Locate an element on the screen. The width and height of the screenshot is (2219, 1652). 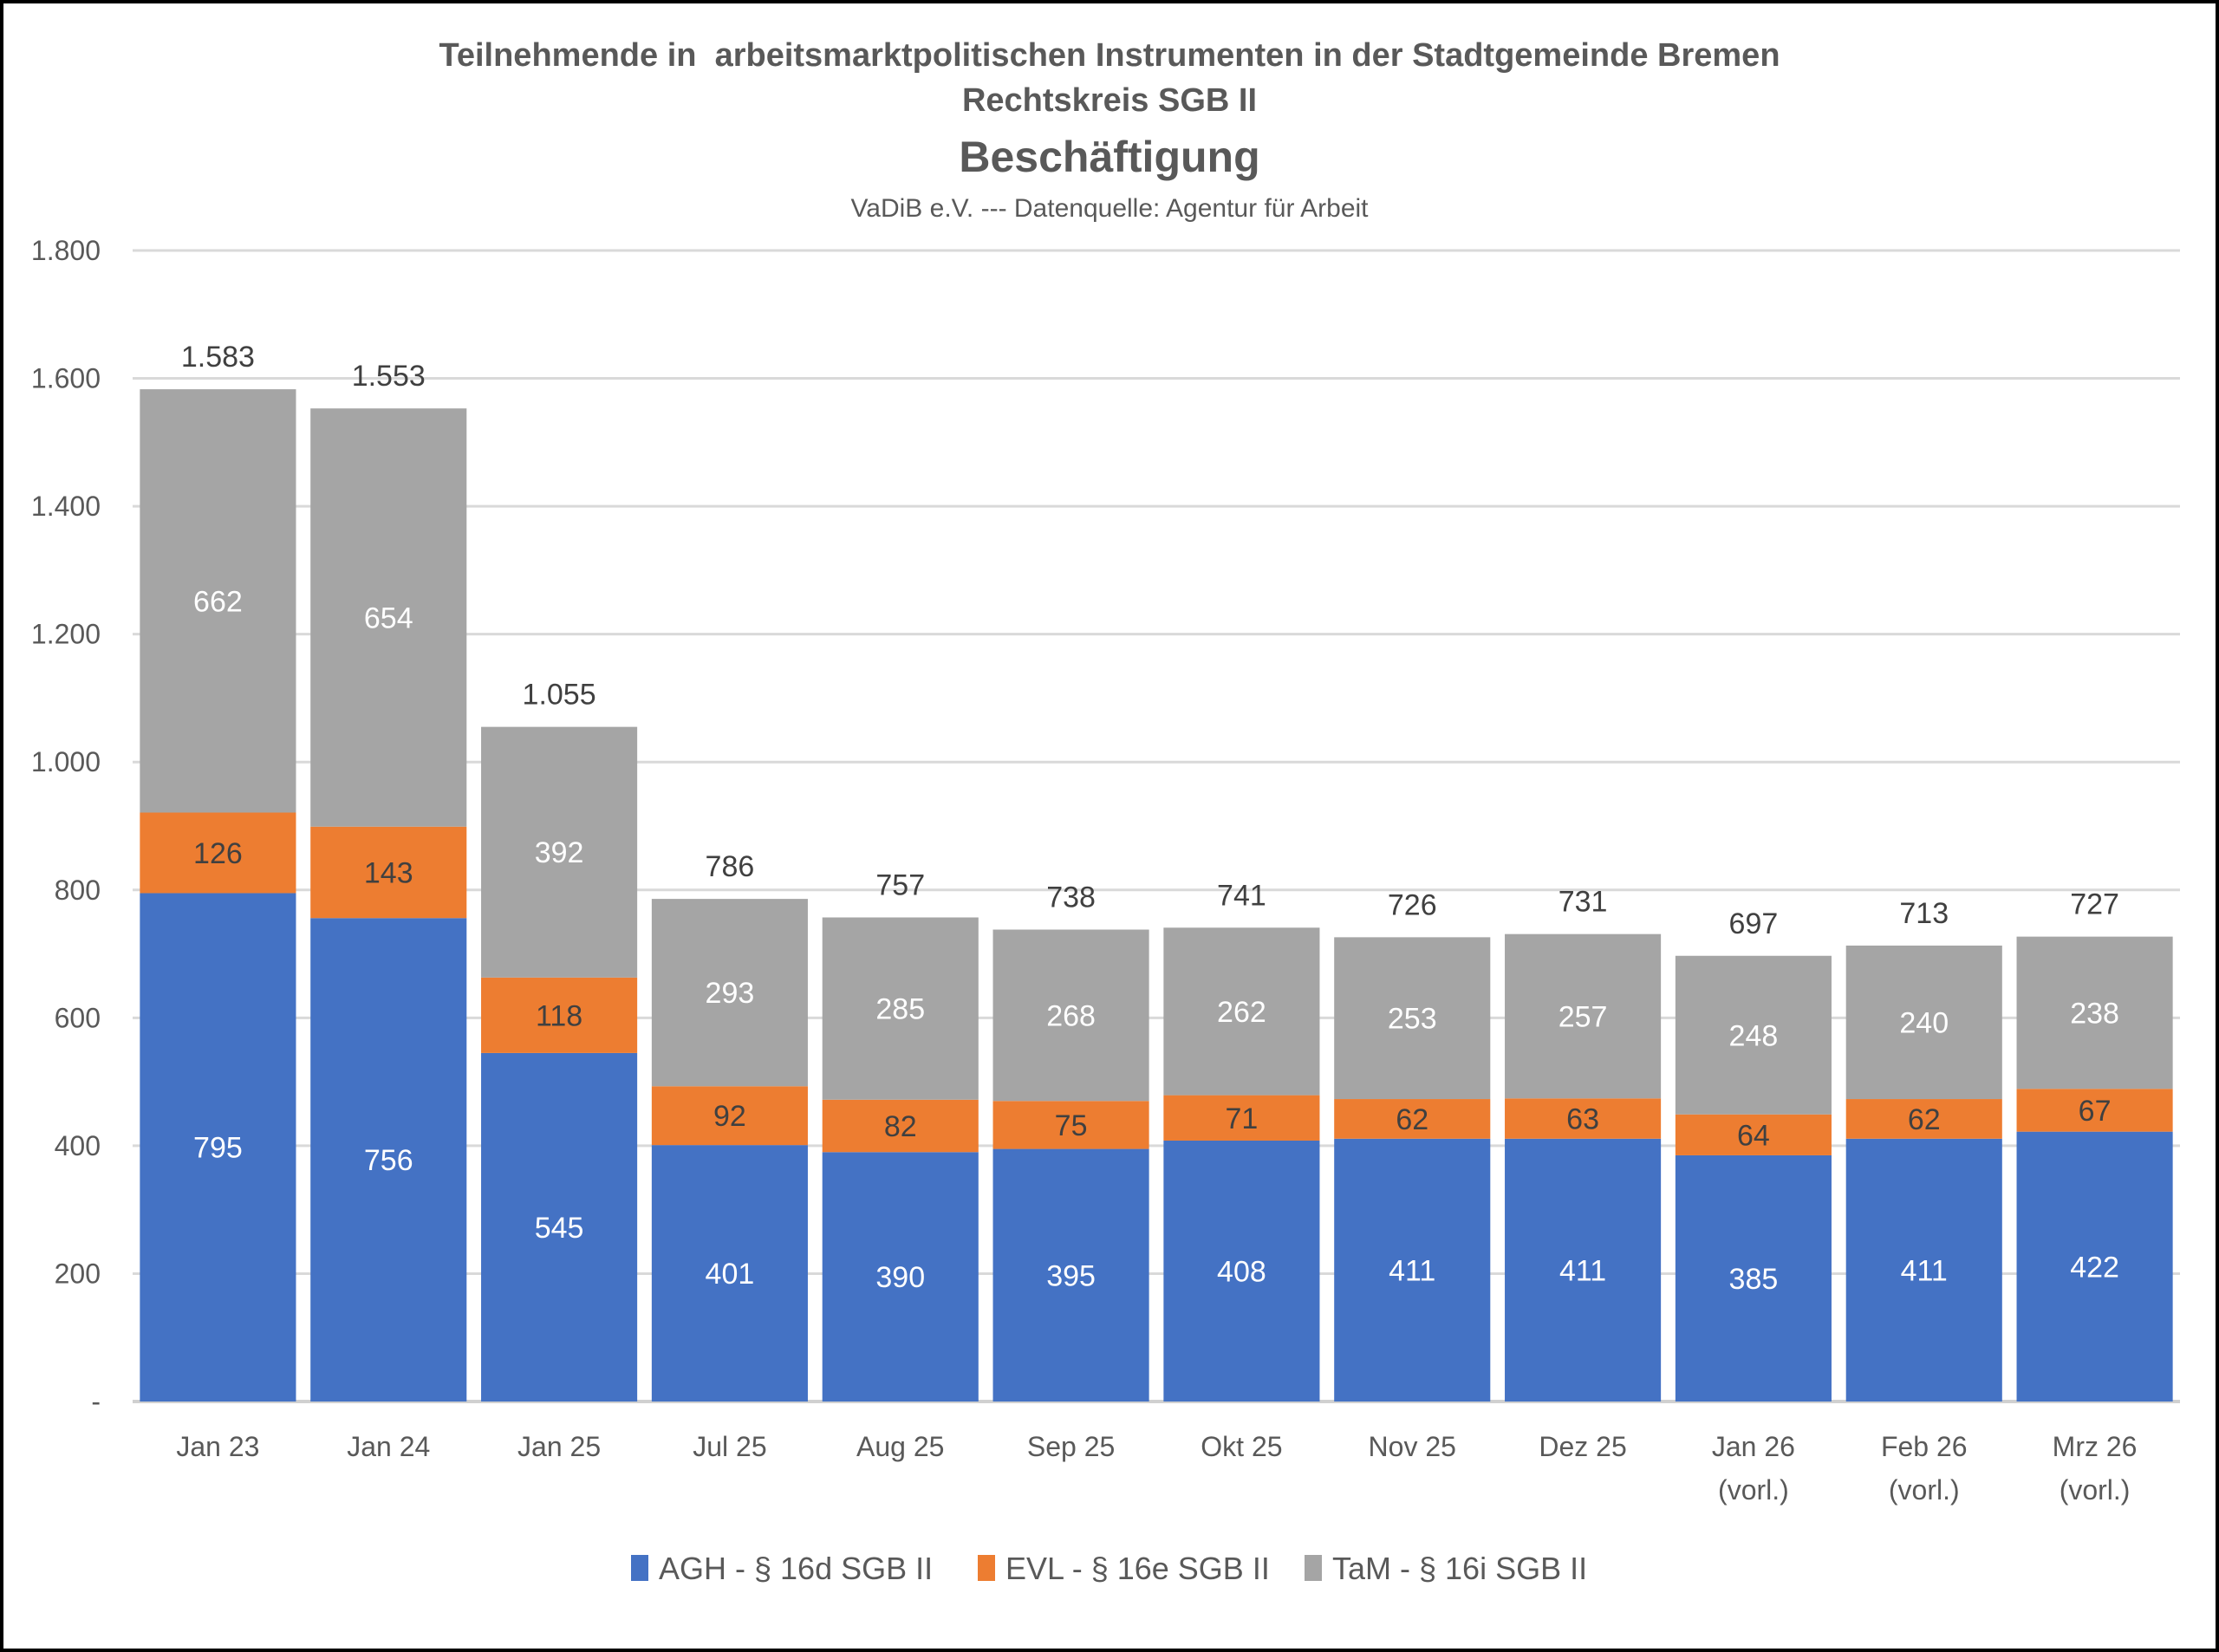
total-label: 757 is located at coordinates (900, 885).